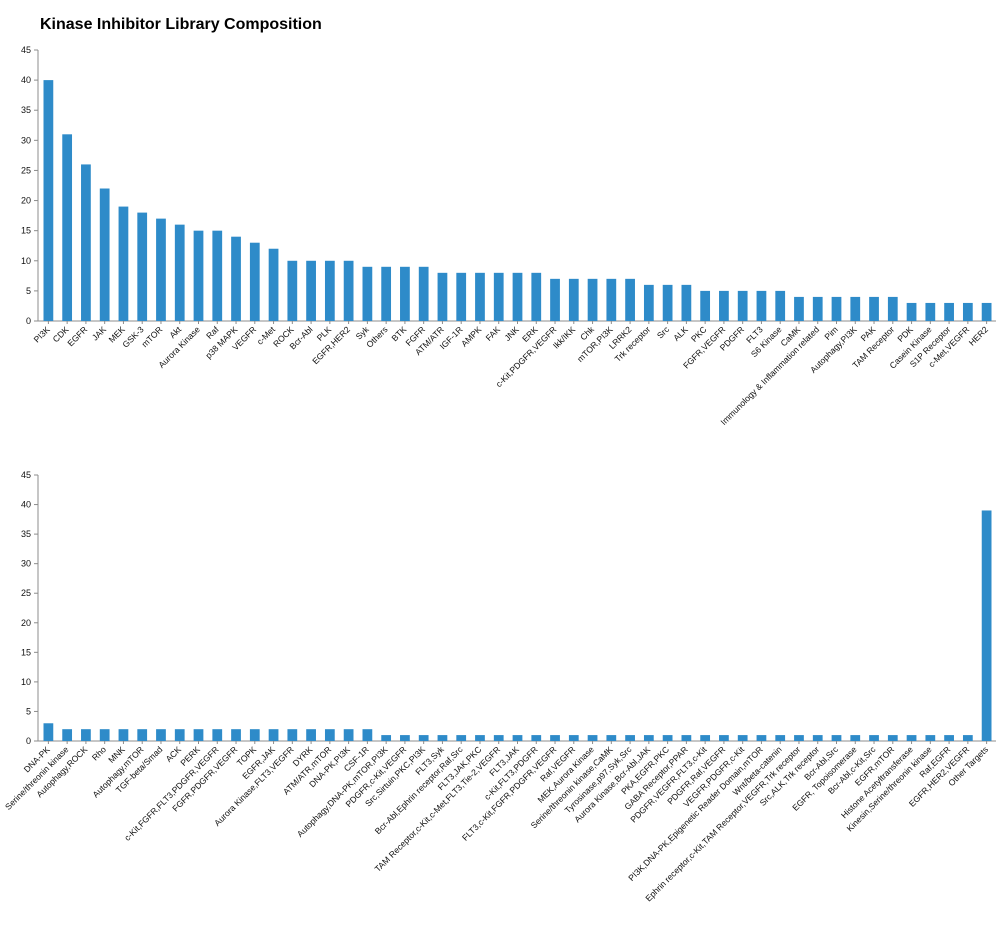 The width and height of the screenshot is (1000, 926). Describe the element at coordinates (28, 741) in the screenshot. I see `y-tick-label: 0` at that location.